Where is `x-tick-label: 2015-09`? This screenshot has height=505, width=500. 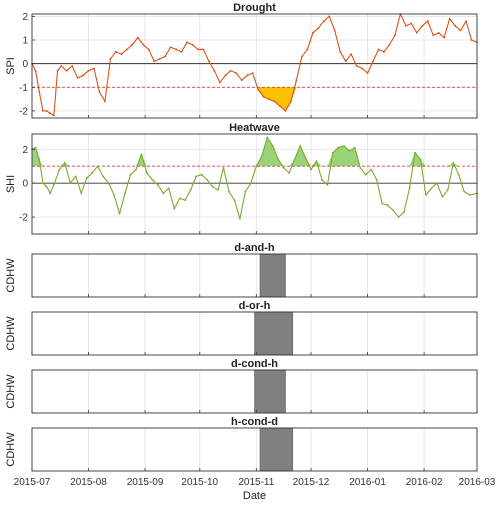 x-tick-label: 2015-09 is located at coordinates (145, 482).